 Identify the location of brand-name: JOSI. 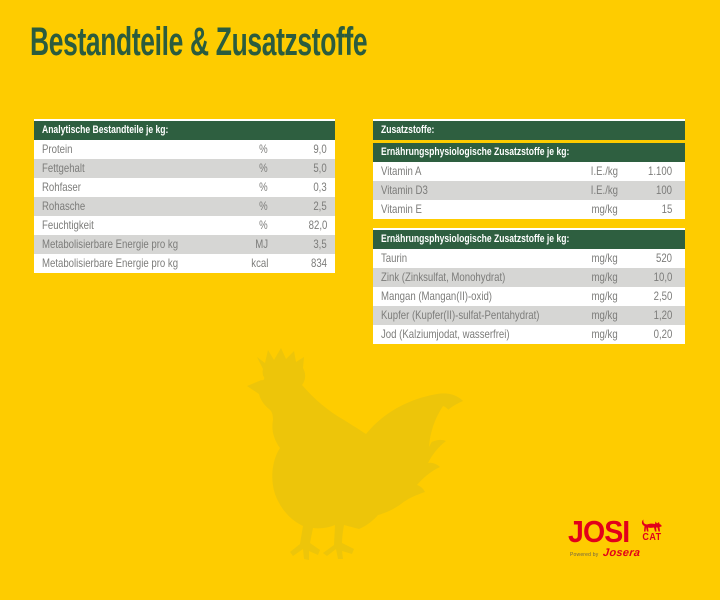
(599, 531).